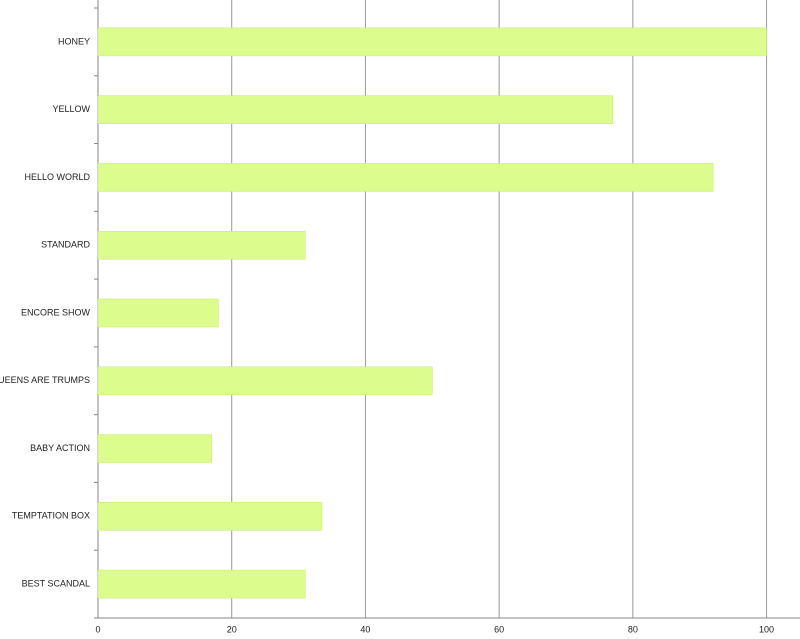 The height and width of the screenshot is (639, 800). I want to click on y-tick-label: QUEENS ARE TRUMPS, so click(45, 380).